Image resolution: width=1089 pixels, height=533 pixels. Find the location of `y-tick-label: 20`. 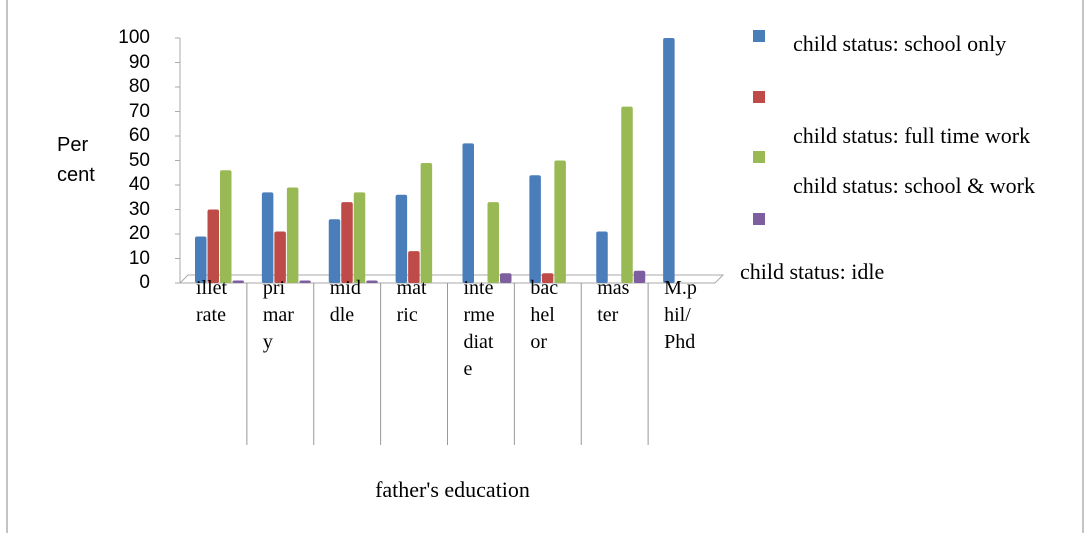

y-tick-label: 20 is located at coordinates (139, 233).